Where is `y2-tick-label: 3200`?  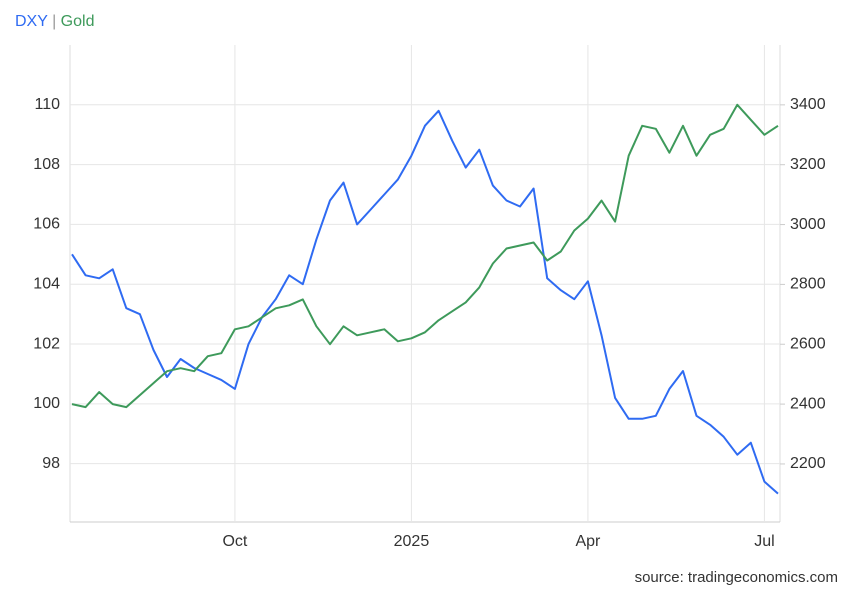
y2-tick-label: 3200 is located at coordinates (808, 164).